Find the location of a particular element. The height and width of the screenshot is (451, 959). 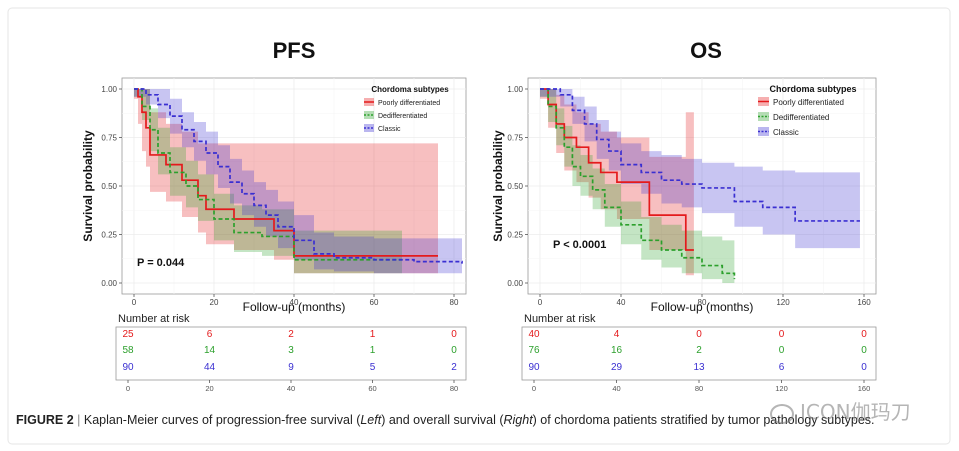

pfs-legend-label-poorly-differentiated: Poorly differentiated is located at coordinates (409, 103).